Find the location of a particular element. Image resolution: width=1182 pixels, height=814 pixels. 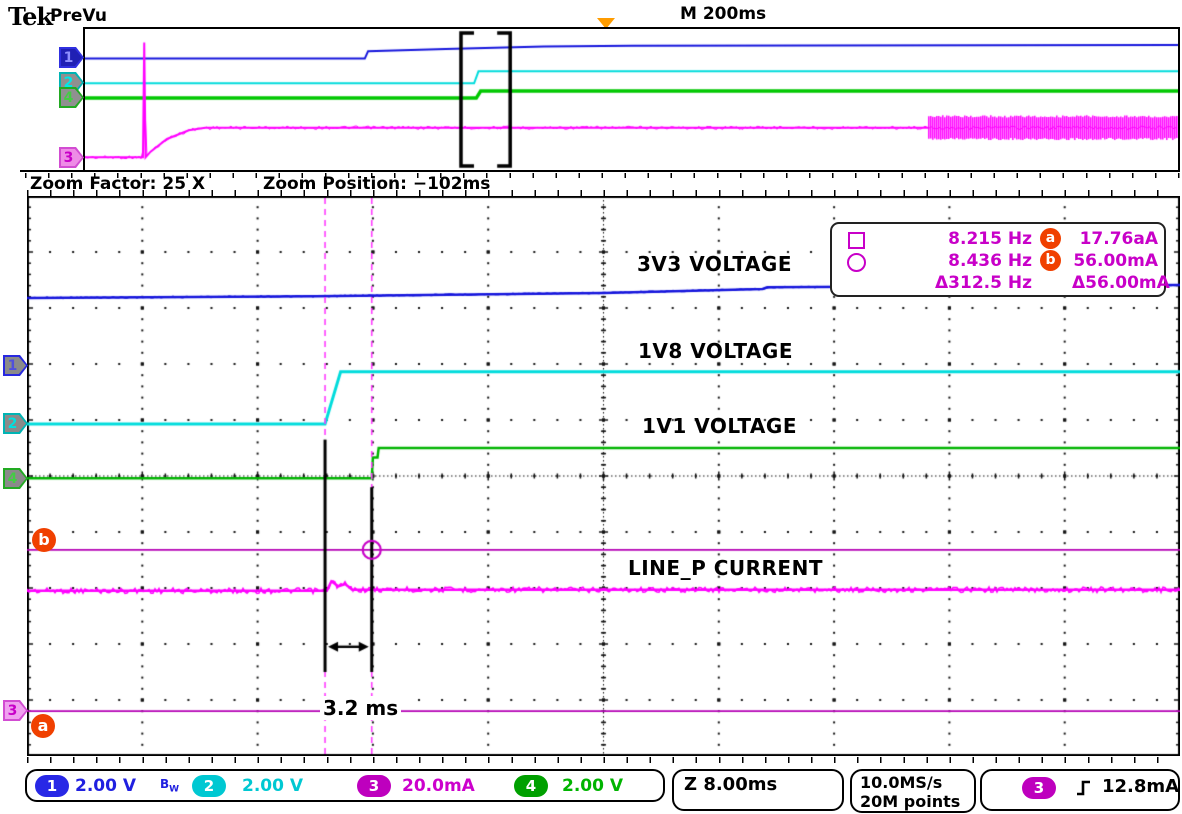

measurement-row: 8.215 Hz a 17.76aA is located at coordinates (998, 239).